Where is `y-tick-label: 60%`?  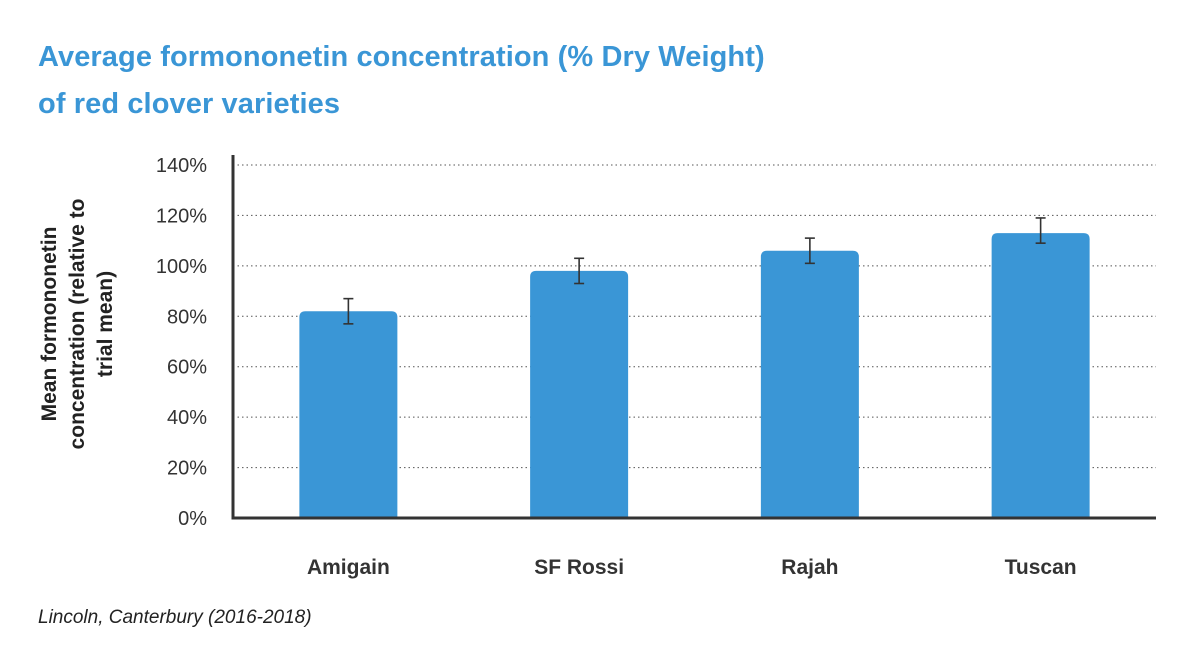
y-tick-label: 60% is located at coordinates (187, 368).